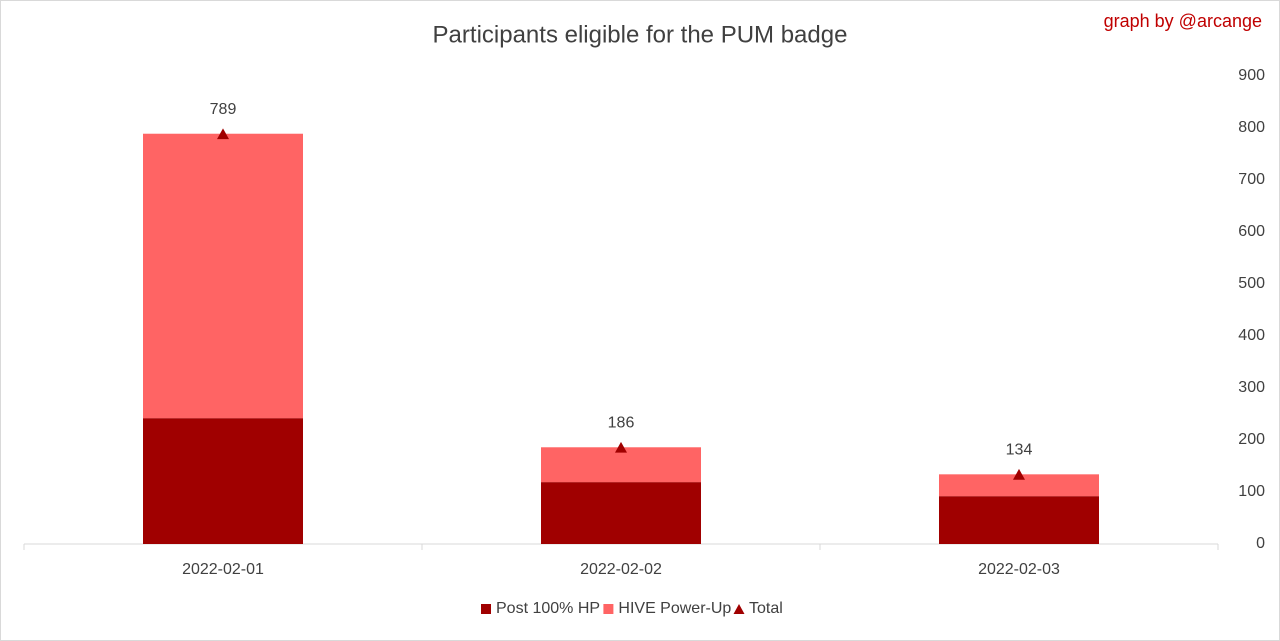 The height and width of the screenshot is (641, 1280). What do you see at coordinates (621, 422) in the screenshot?
I see `data-label: 186` at bounding box center [621, 422].